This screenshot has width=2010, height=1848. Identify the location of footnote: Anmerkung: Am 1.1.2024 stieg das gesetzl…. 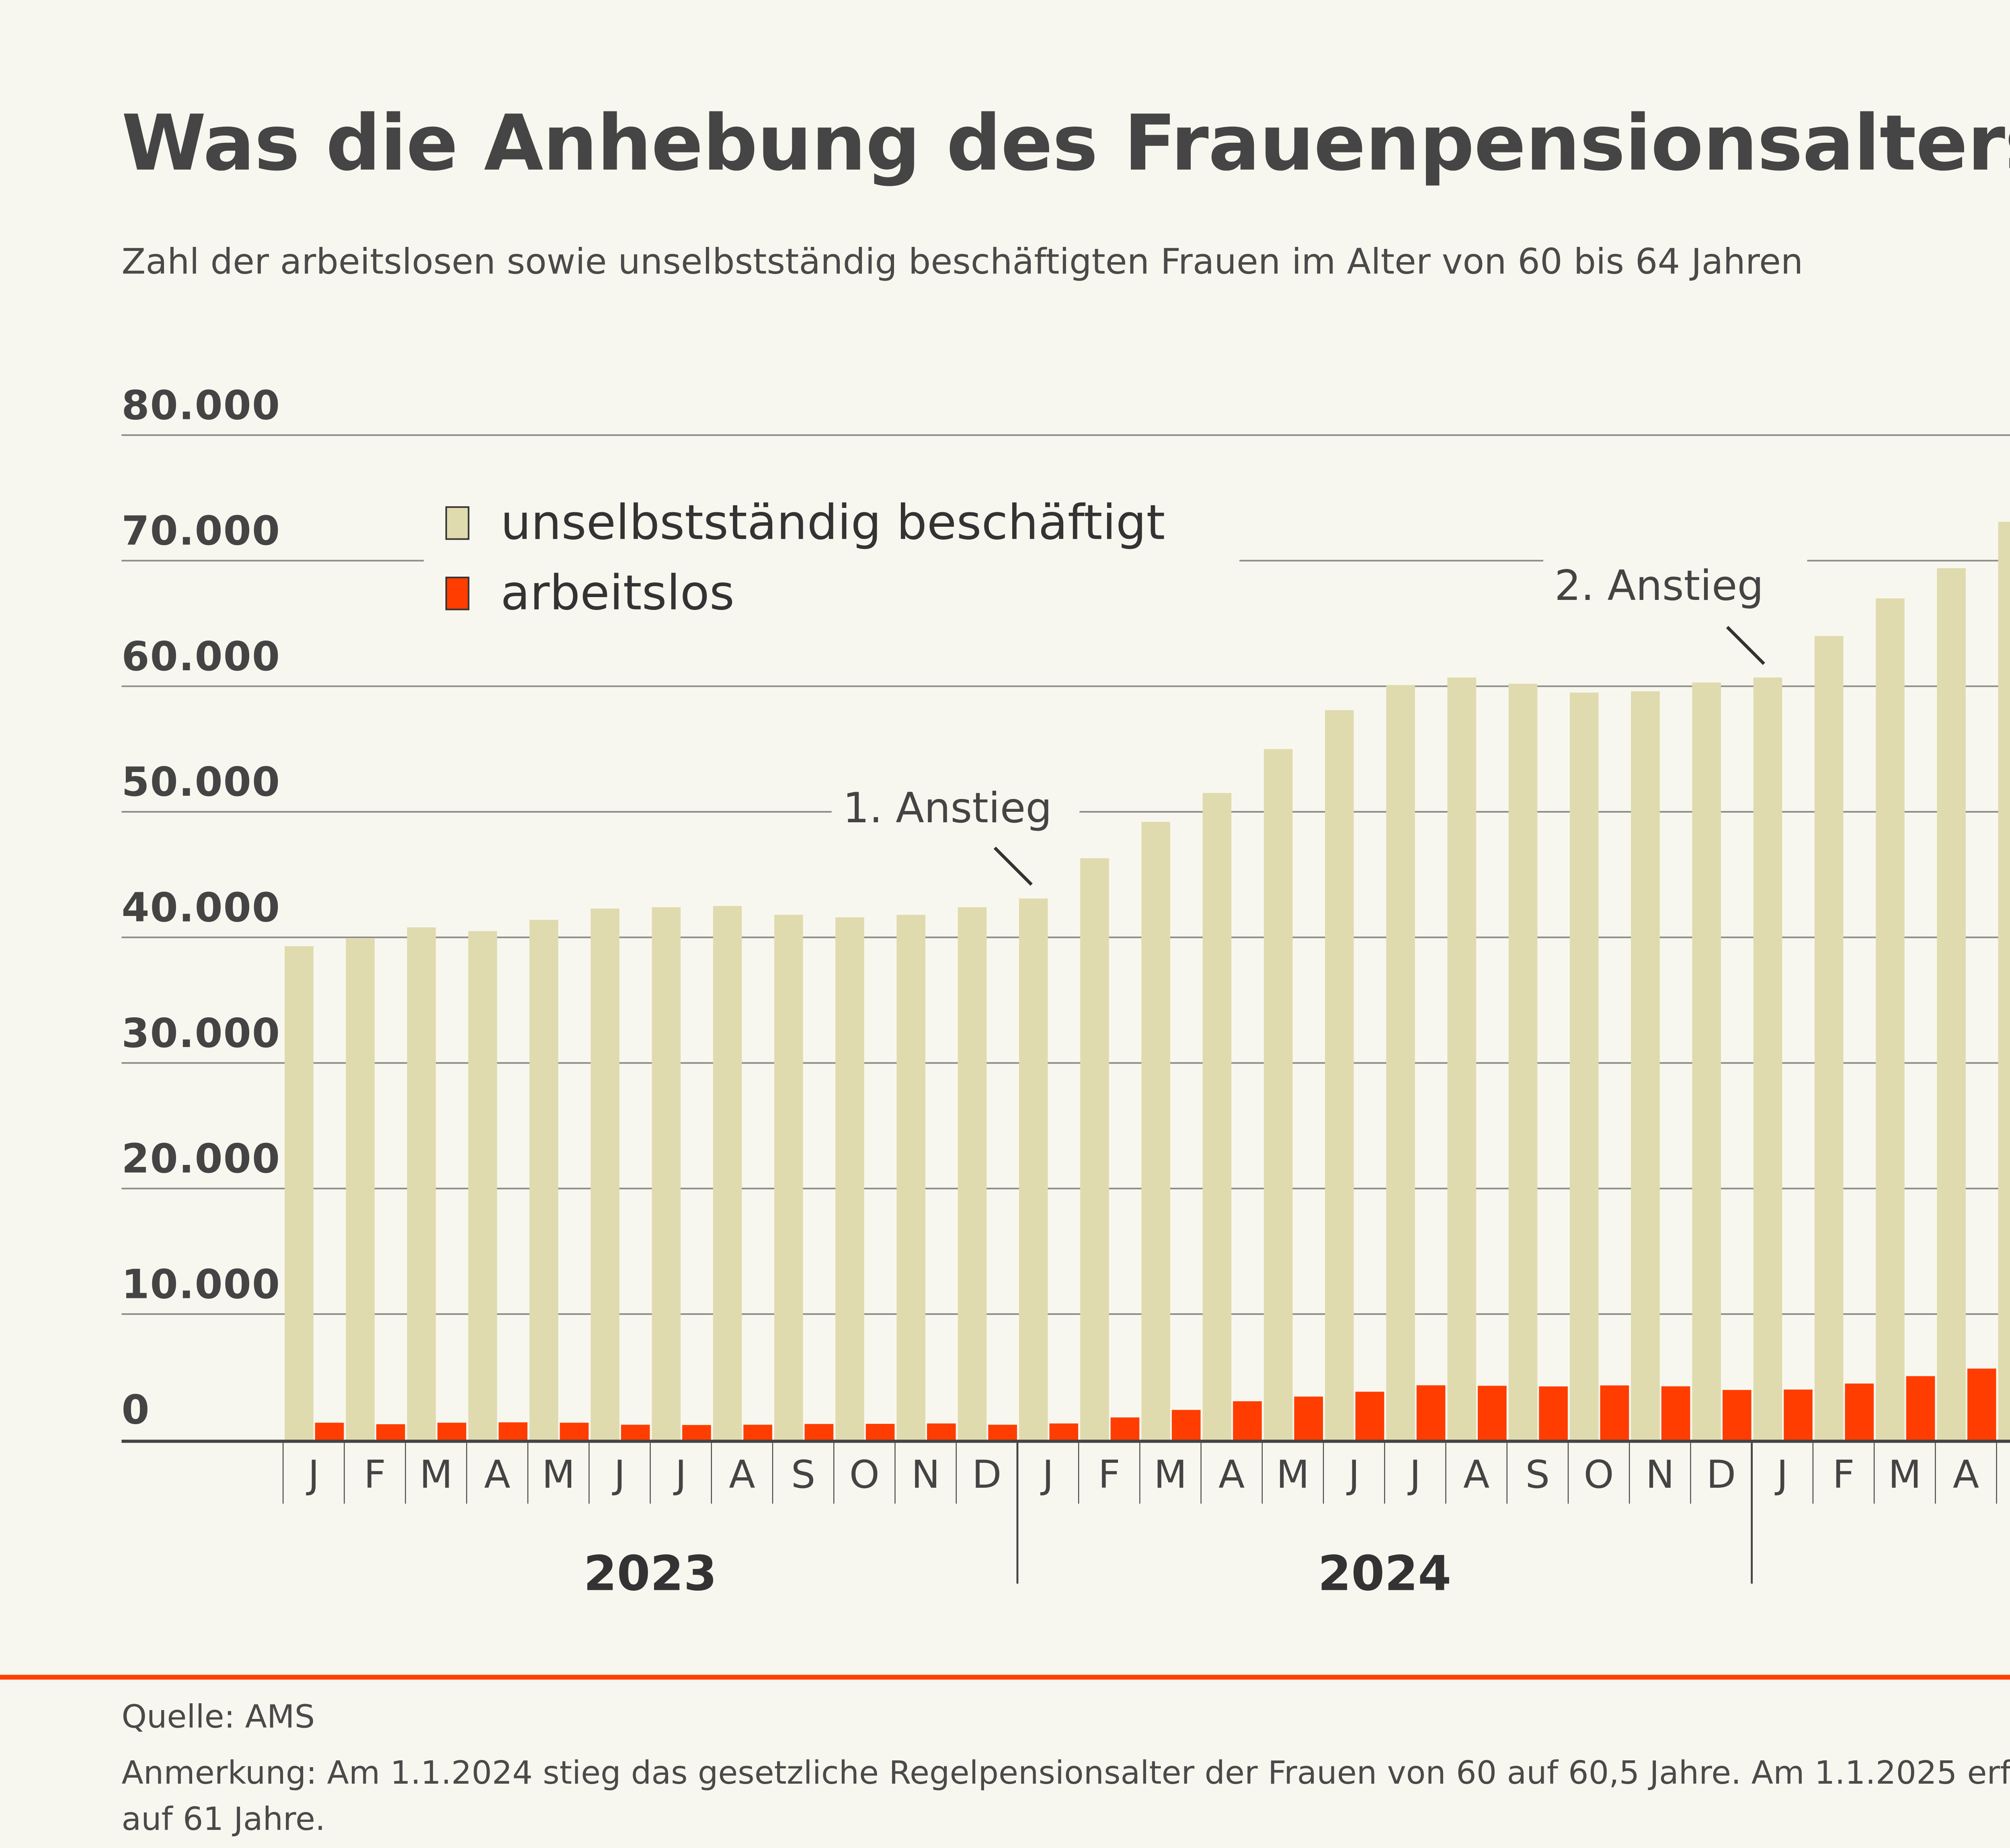
(1065, 1795).